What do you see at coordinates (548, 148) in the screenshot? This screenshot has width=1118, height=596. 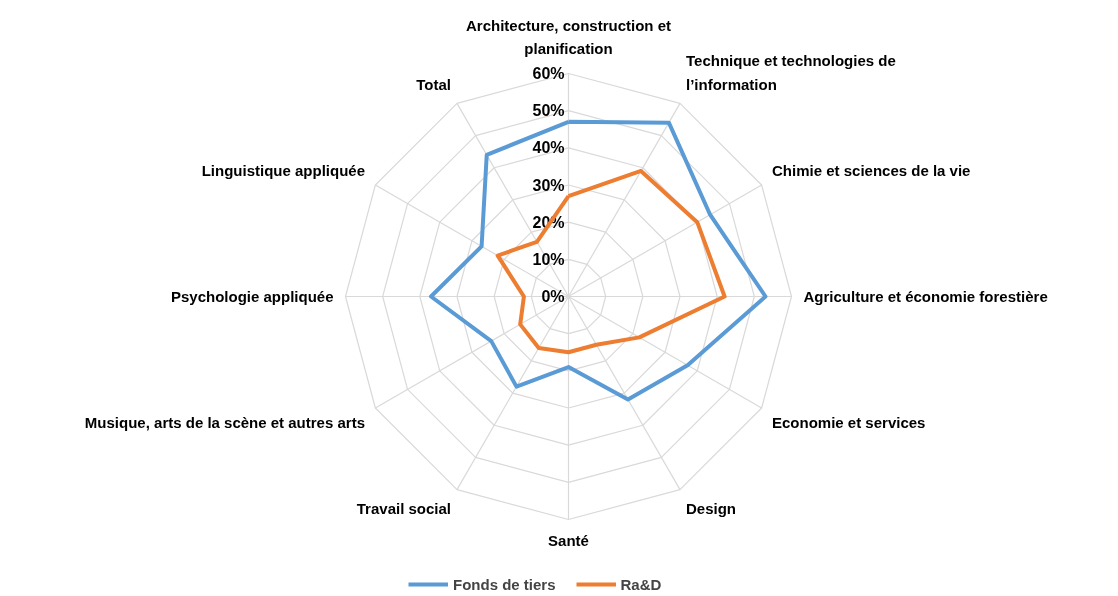 I see `y-tick-label: 40%` at bounding box center [548, 148].